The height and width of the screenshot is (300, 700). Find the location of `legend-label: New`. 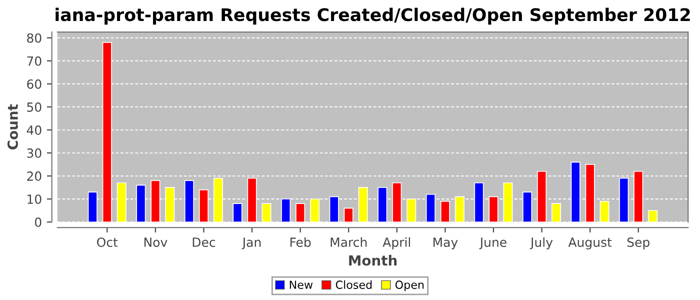

legend-label: New is located at coordinates (301, 284).